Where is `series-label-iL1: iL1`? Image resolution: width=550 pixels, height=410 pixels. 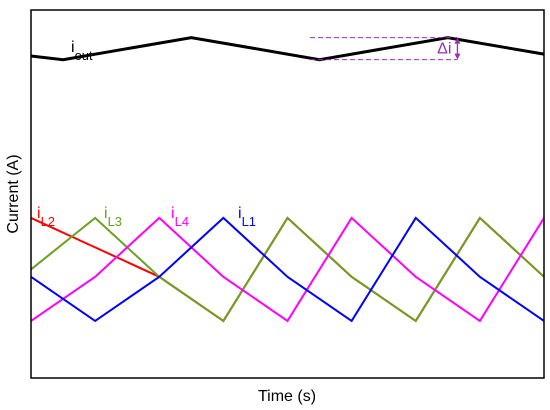 series-label-iL1: iL1 is located at coordinates (247, 217).